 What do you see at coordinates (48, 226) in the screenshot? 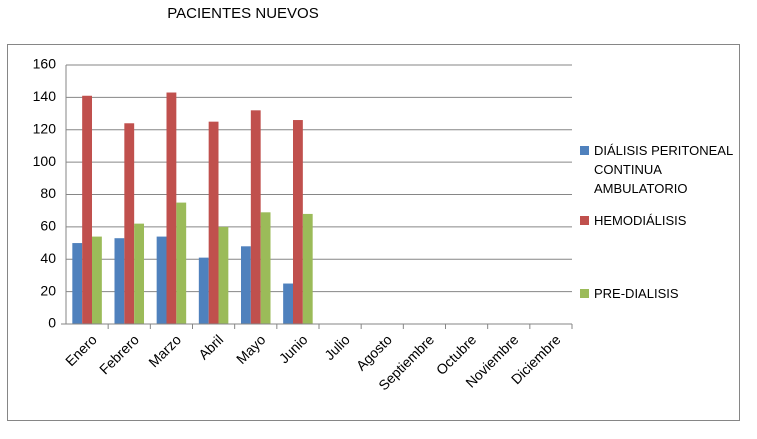
I see `y-tick-label: 60` at bounding box center [48, 226].